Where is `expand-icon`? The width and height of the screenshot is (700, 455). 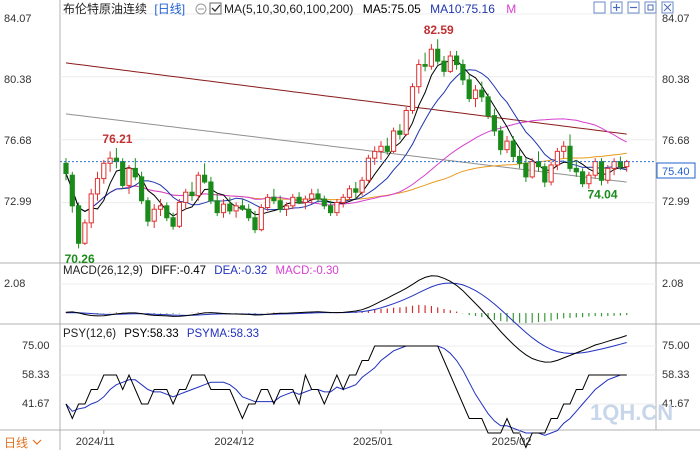 expand-icon is located at coordinates (650, 7).